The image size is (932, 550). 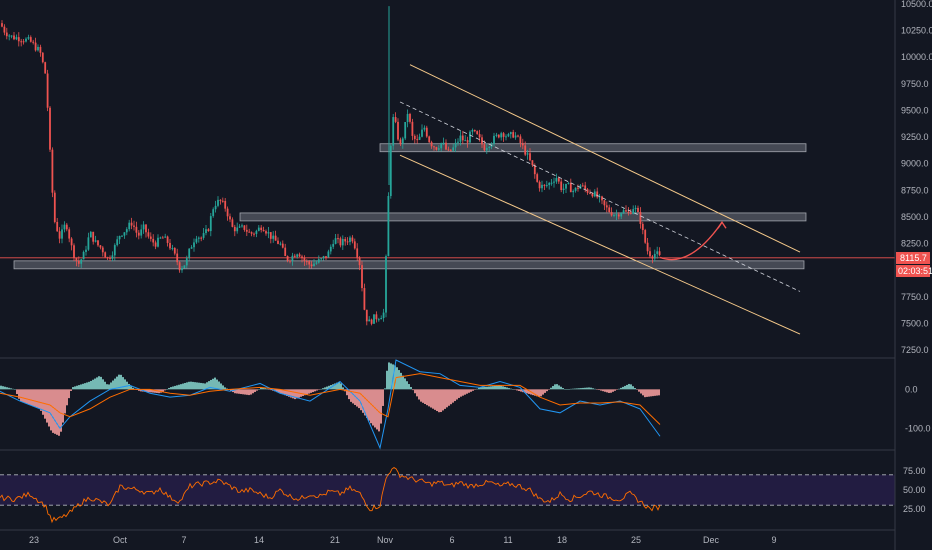 I want to click on countdown-badge, so click(x=913, y=271).